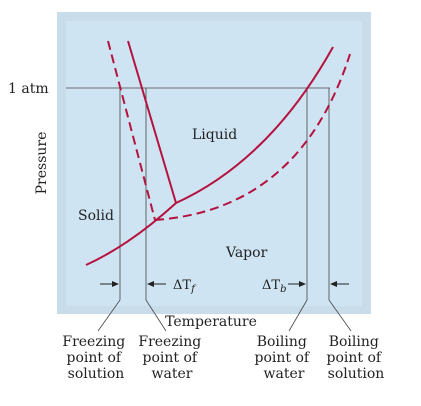 The image size is (421, 406). Describe the element at coordinates (185, 286) in the screenshot. I see `delta-tf-label: ΔTf` at that location.